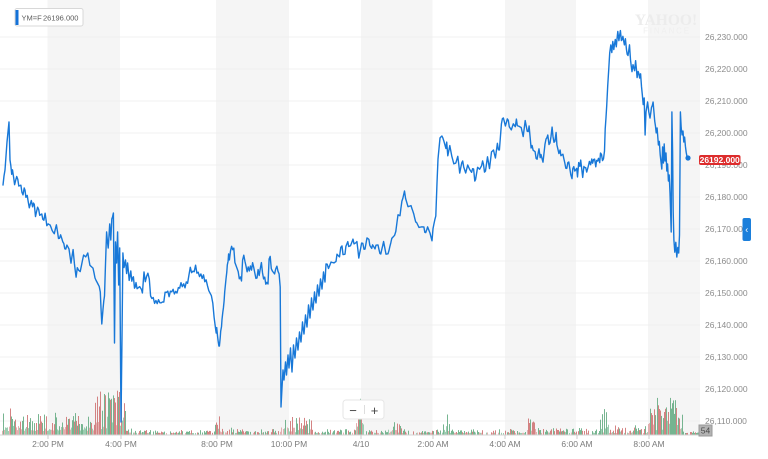 Image resolution: width=768 pixels, height=459 pixels. What do you see at coordinates (217, 444) in the screenshot?
I see `svg-text: 8:00 PM` at bounding box center [217, 444].